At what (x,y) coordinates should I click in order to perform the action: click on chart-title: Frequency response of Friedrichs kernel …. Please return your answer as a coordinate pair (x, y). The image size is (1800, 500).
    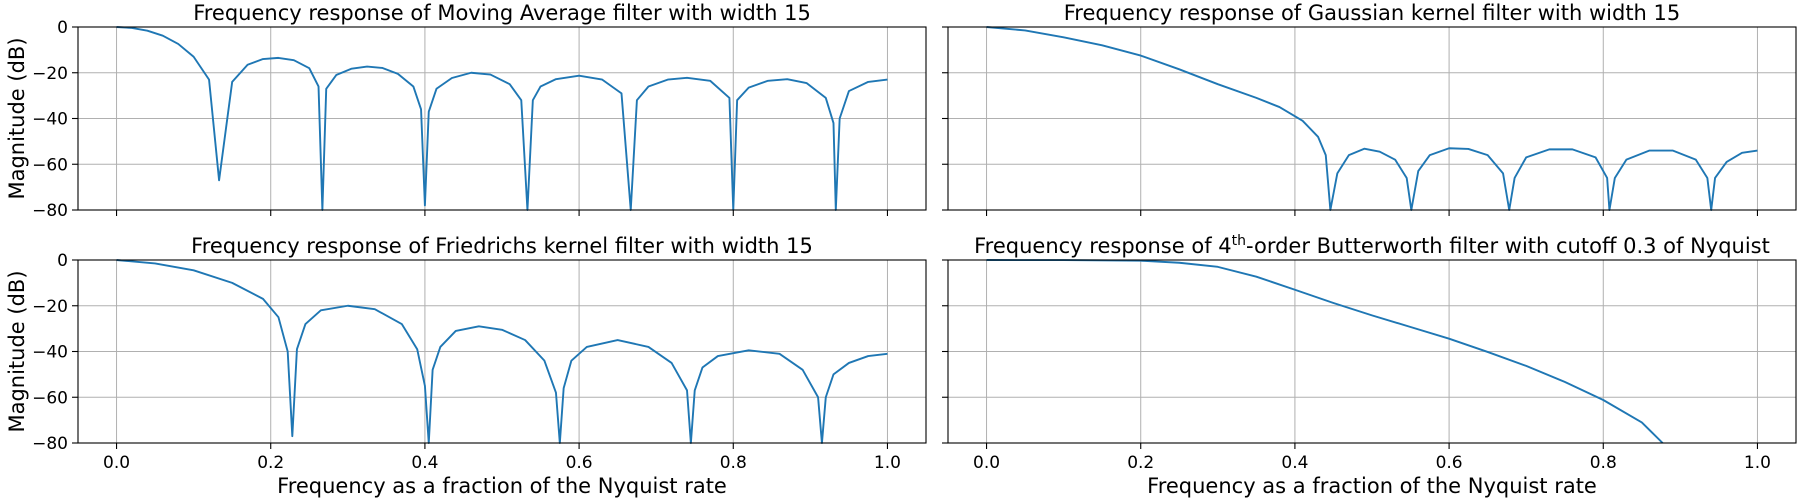
    Looking at the image, I should click on (502, 246).